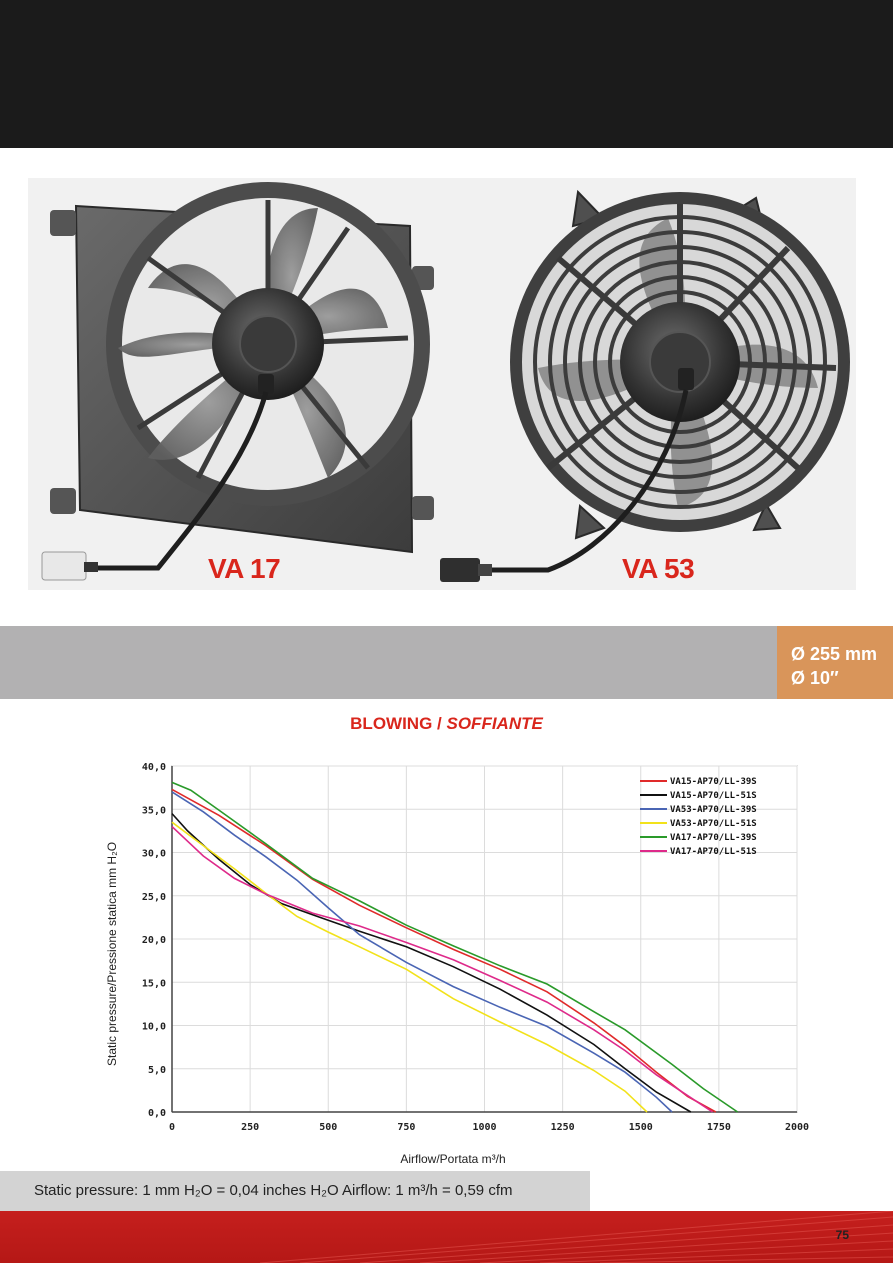 This screenshot has width=893, height=1263. I want to click on va17-fan-image, so click(237, 381).